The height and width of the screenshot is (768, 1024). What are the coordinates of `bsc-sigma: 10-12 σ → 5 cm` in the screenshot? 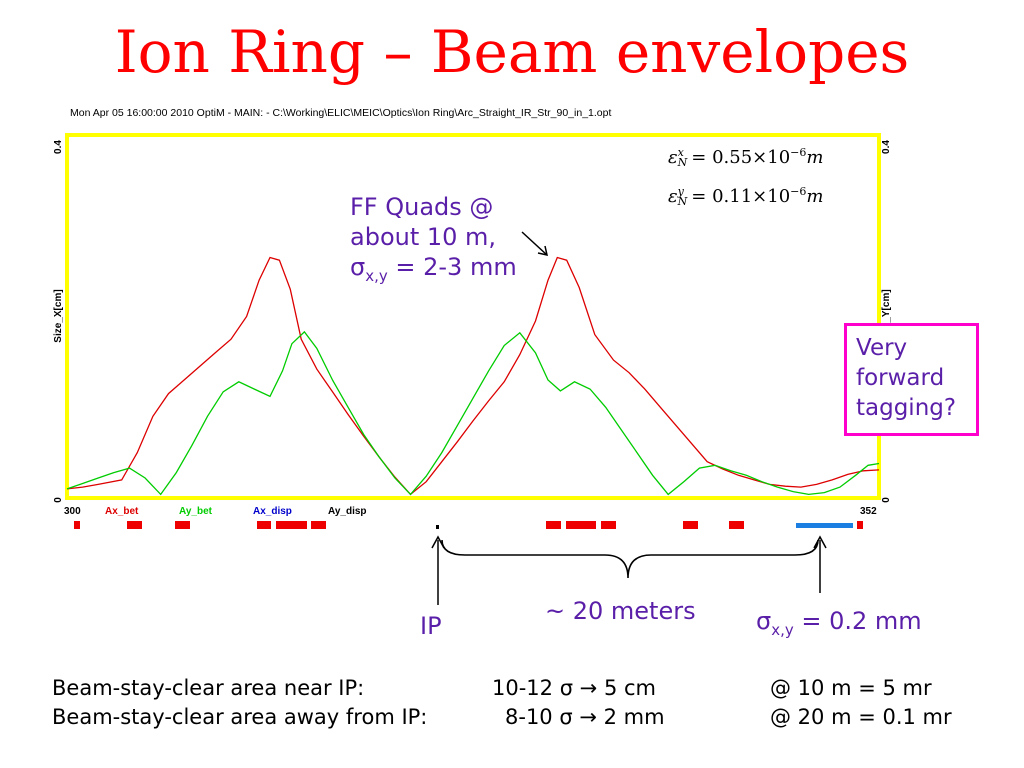 It's located at (574, 688).